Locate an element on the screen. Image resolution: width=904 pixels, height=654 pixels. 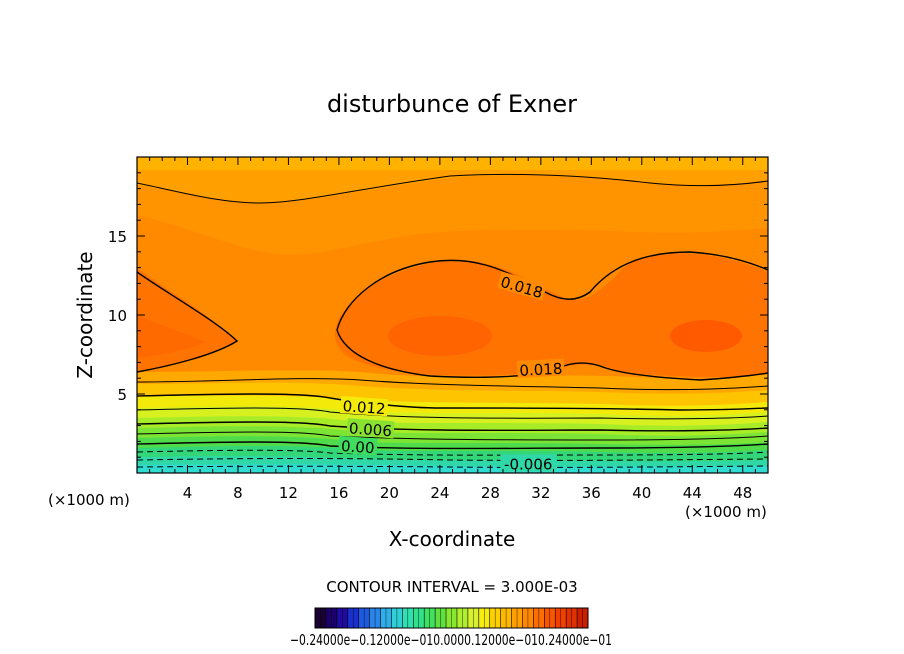
contour-label: 0.018 is located at coordinates (540, 369).